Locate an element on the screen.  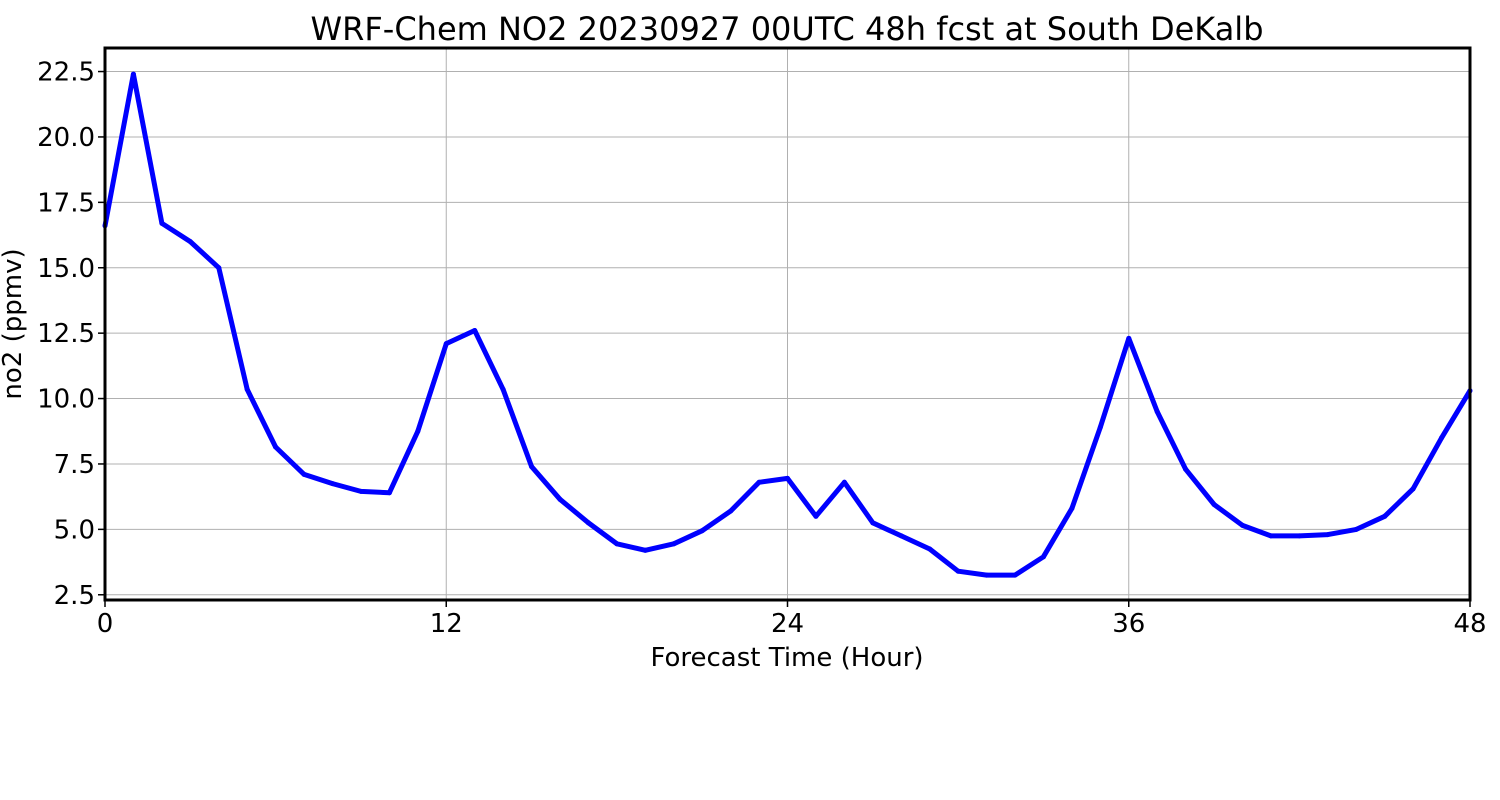
y-tick-label: 10.0 is located at coordinates (66, 400).